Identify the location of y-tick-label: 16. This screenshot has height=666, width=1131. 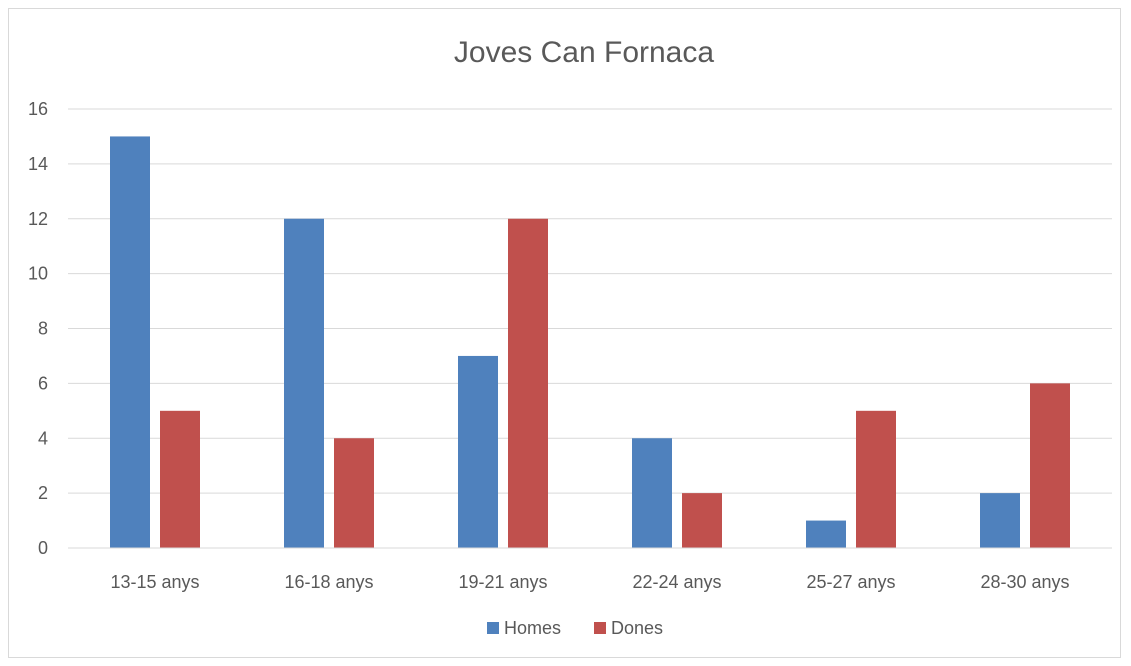
(38, 109).